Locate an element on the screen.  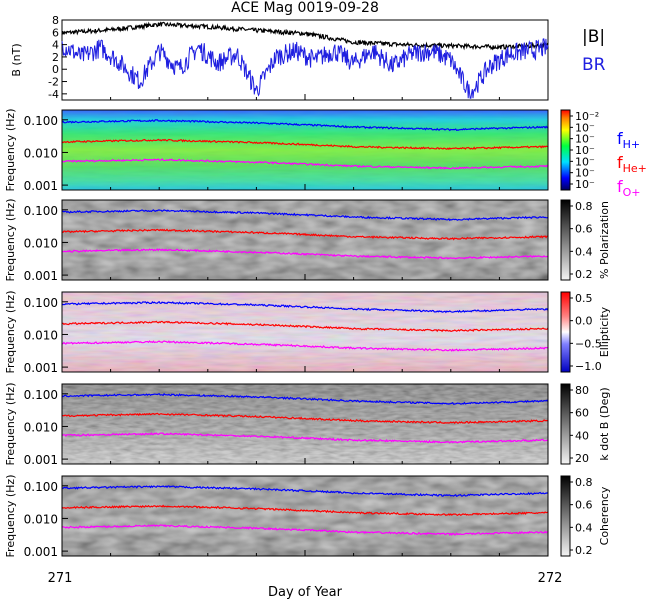
b-ytick-label: -4 is located at coordinates (53, 94).